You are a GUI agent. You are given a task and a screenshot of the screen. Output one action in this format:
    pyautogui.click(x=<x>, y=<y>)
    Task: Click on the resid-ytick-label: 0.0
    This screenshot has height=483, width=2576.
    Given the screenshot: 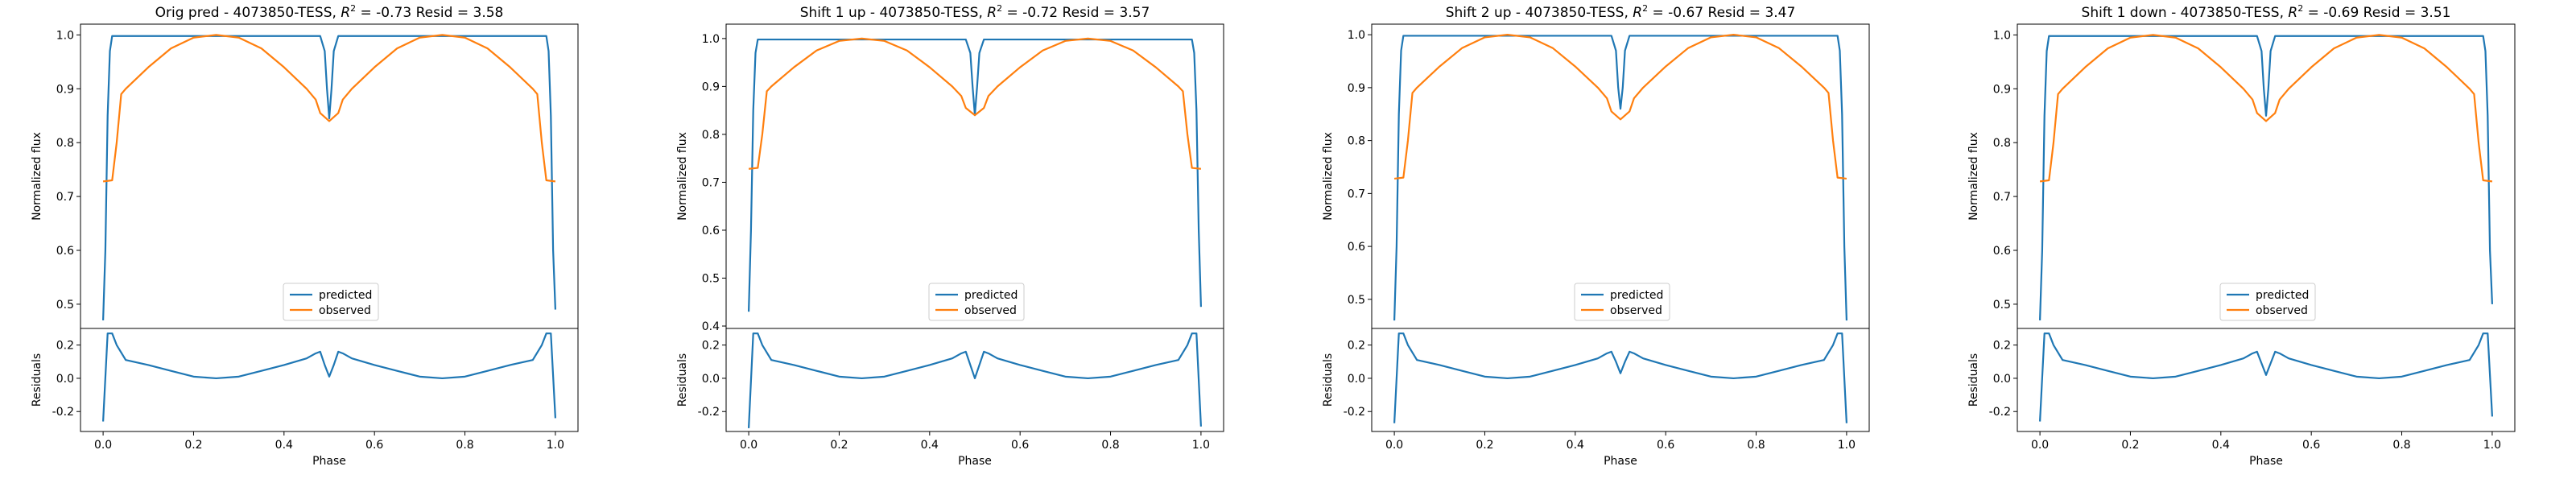 What is the action you would take?
    pyautogui.click(x=65, y=379)
    